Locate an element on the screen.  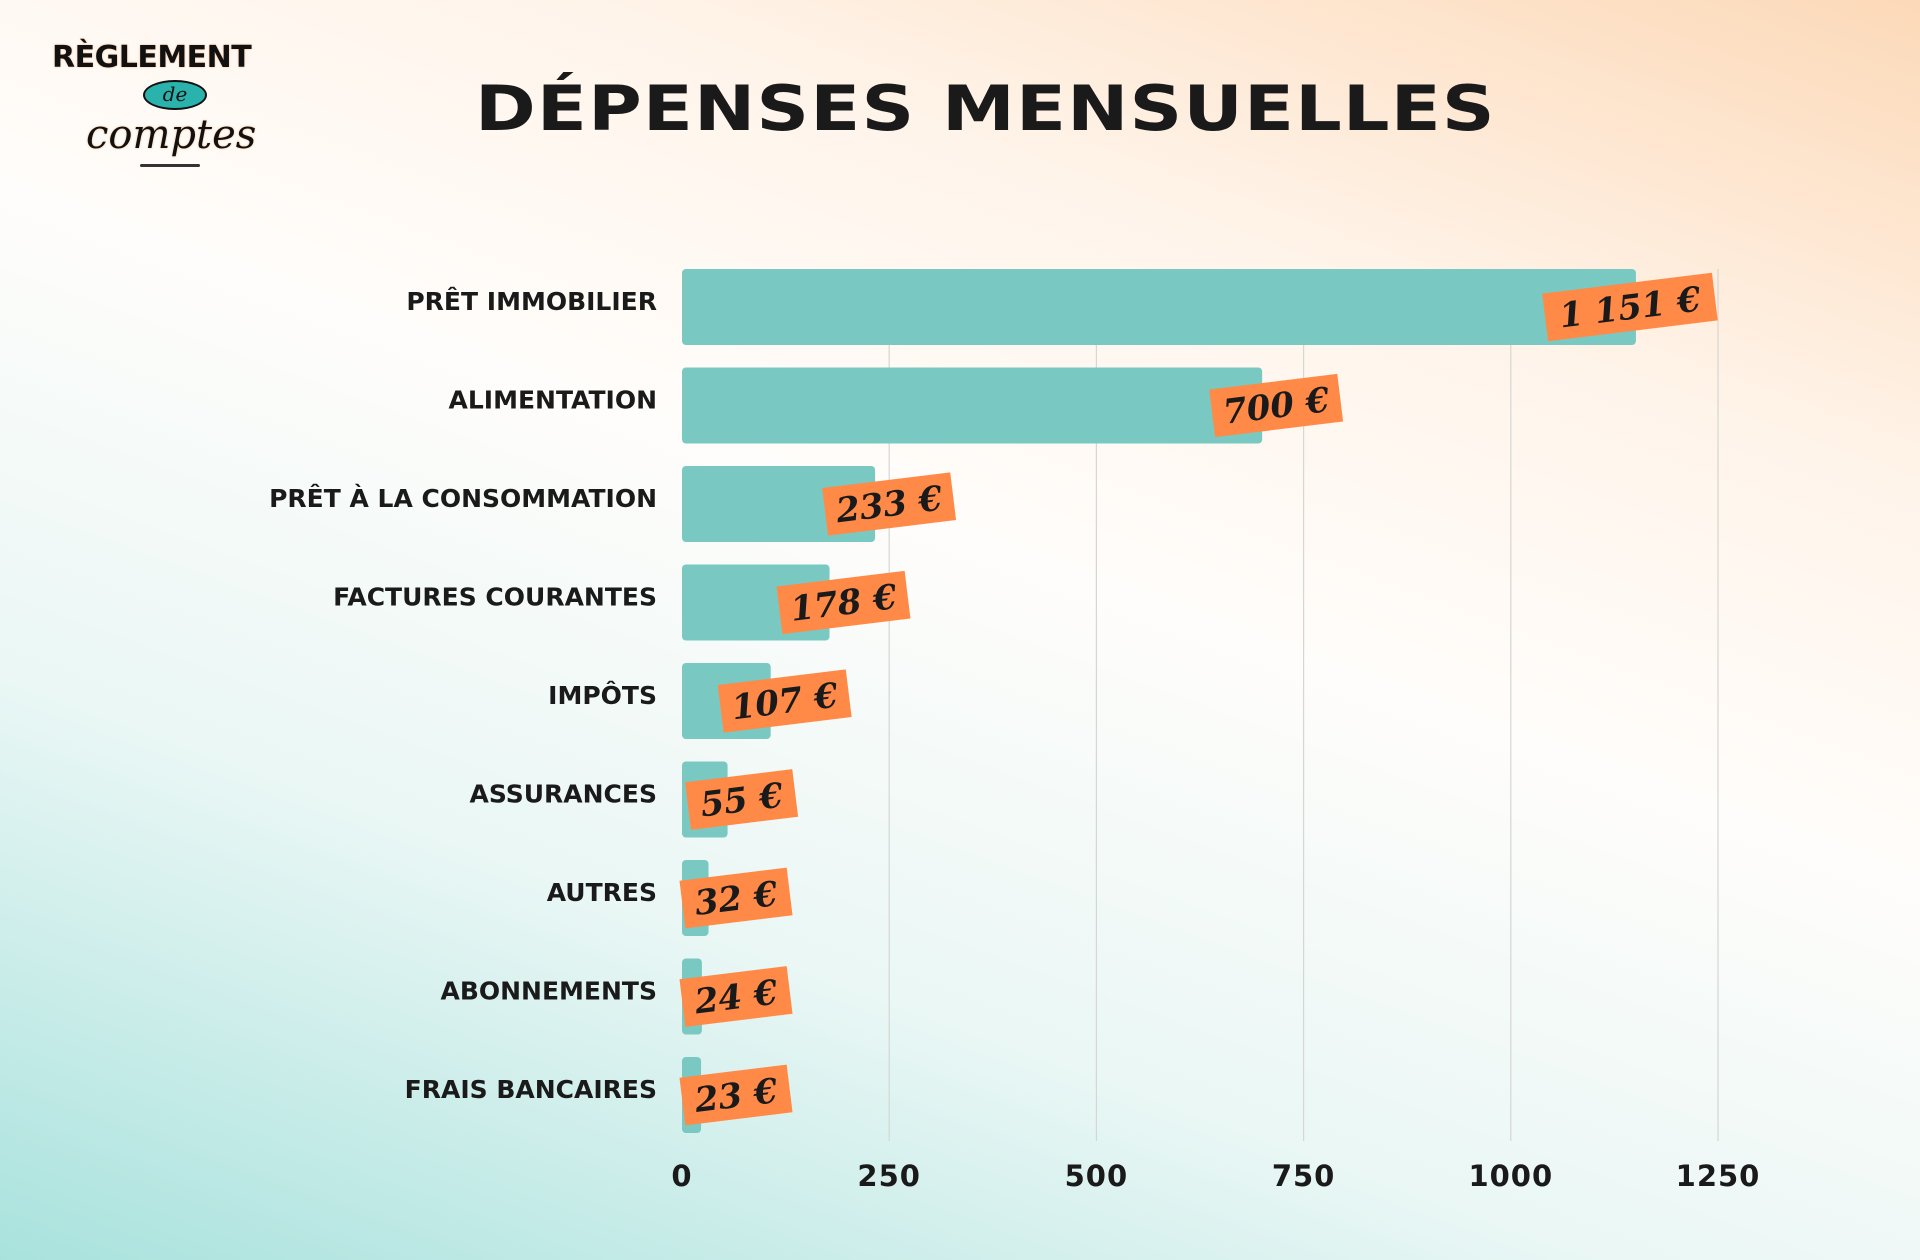
category-label: FRAIS BANCAIRES is located at coordinates (531, 1089).